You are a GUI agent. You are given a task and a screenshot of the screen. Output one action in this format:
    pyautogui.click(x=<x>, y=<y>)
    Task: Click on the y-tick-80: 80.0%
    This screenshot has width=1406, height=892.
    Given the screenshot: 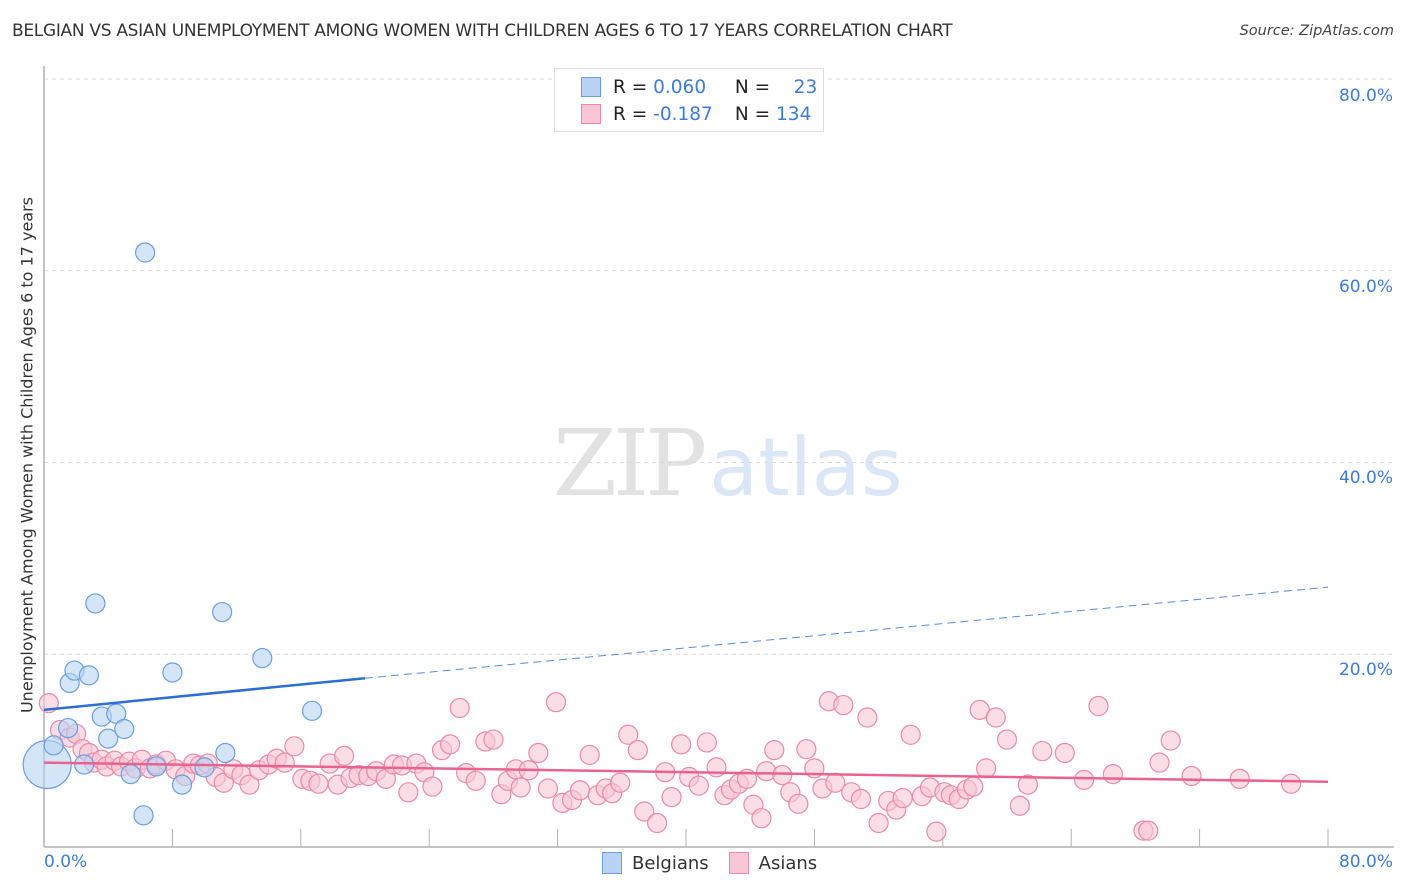 What is the action you would take?
    pyautogui.click(x=1365, y=96)
    